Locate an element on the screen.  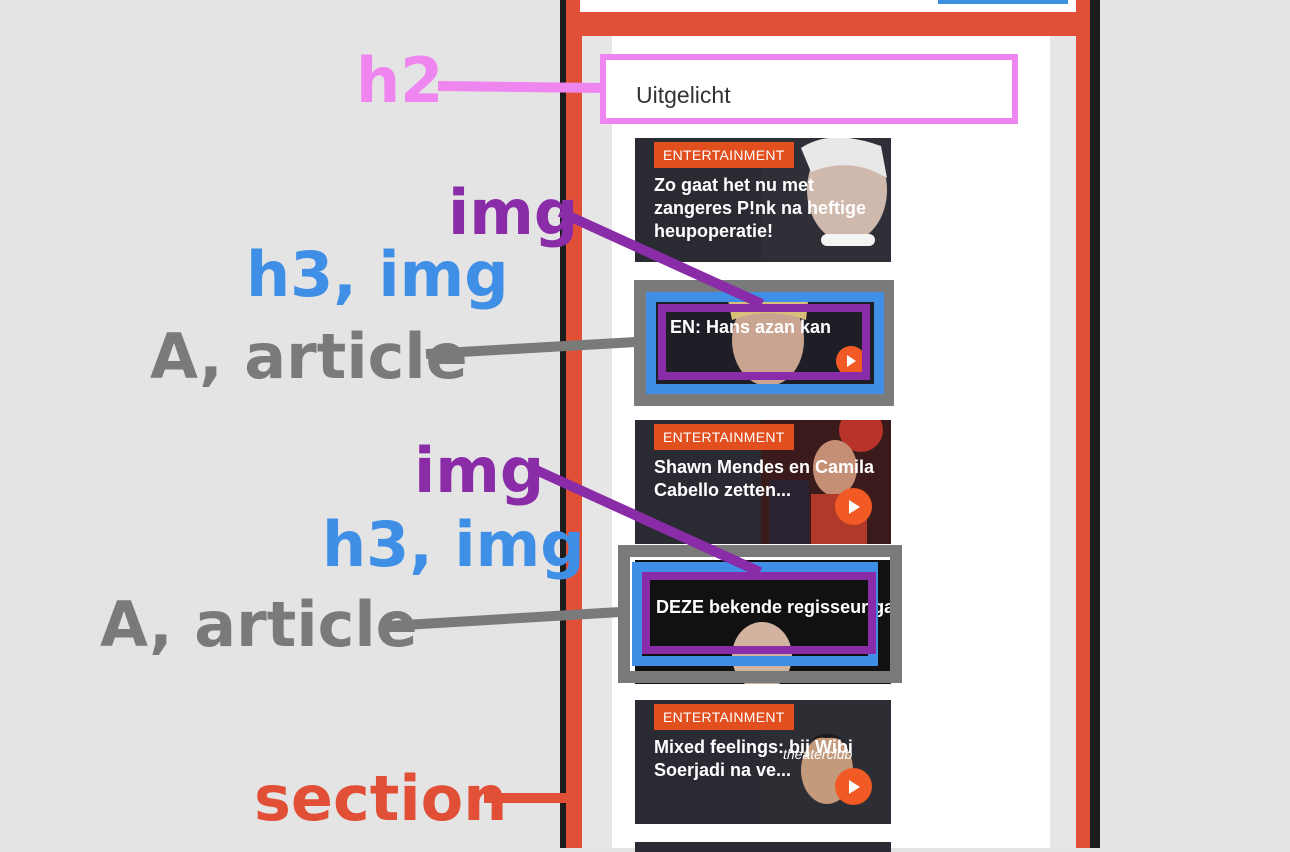
article-headline-partial: DEZE bekende regisseur gaat is located at coordinates (783, 607).